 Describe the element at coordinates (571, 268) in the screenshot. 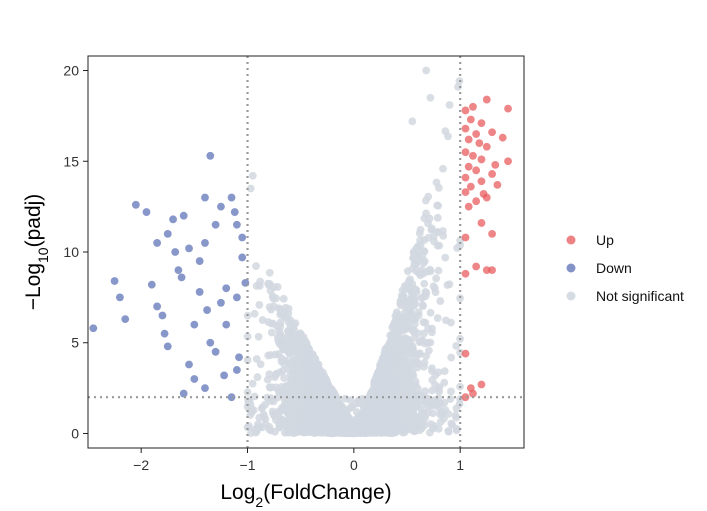

I see `legend-key-down` at that location.